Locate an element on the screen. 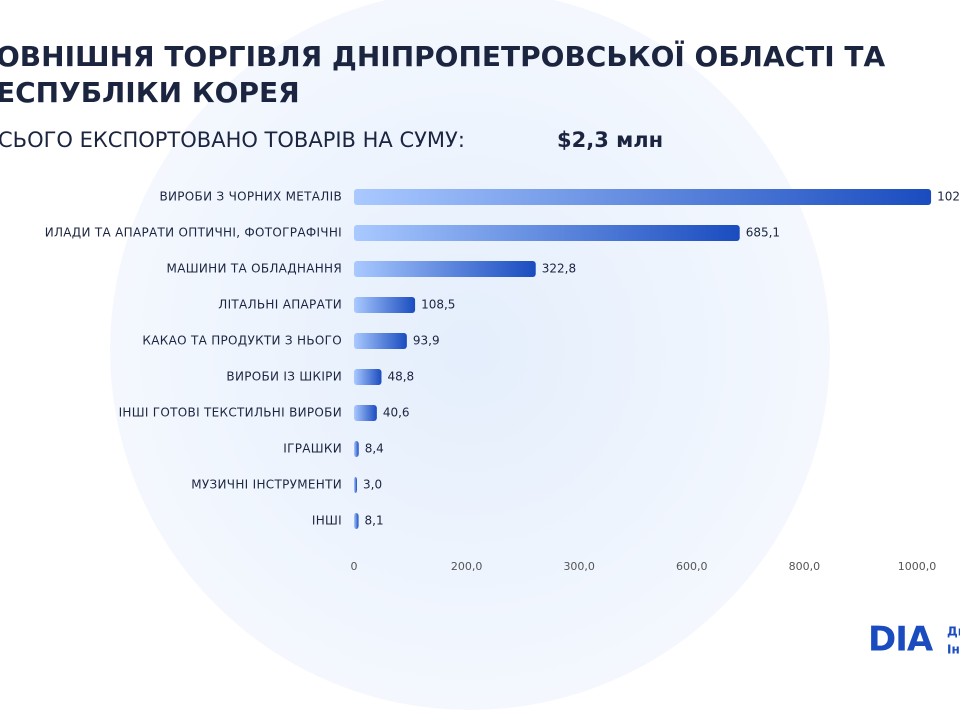  value-label: 40,6 is located at coordinates (396, 413).